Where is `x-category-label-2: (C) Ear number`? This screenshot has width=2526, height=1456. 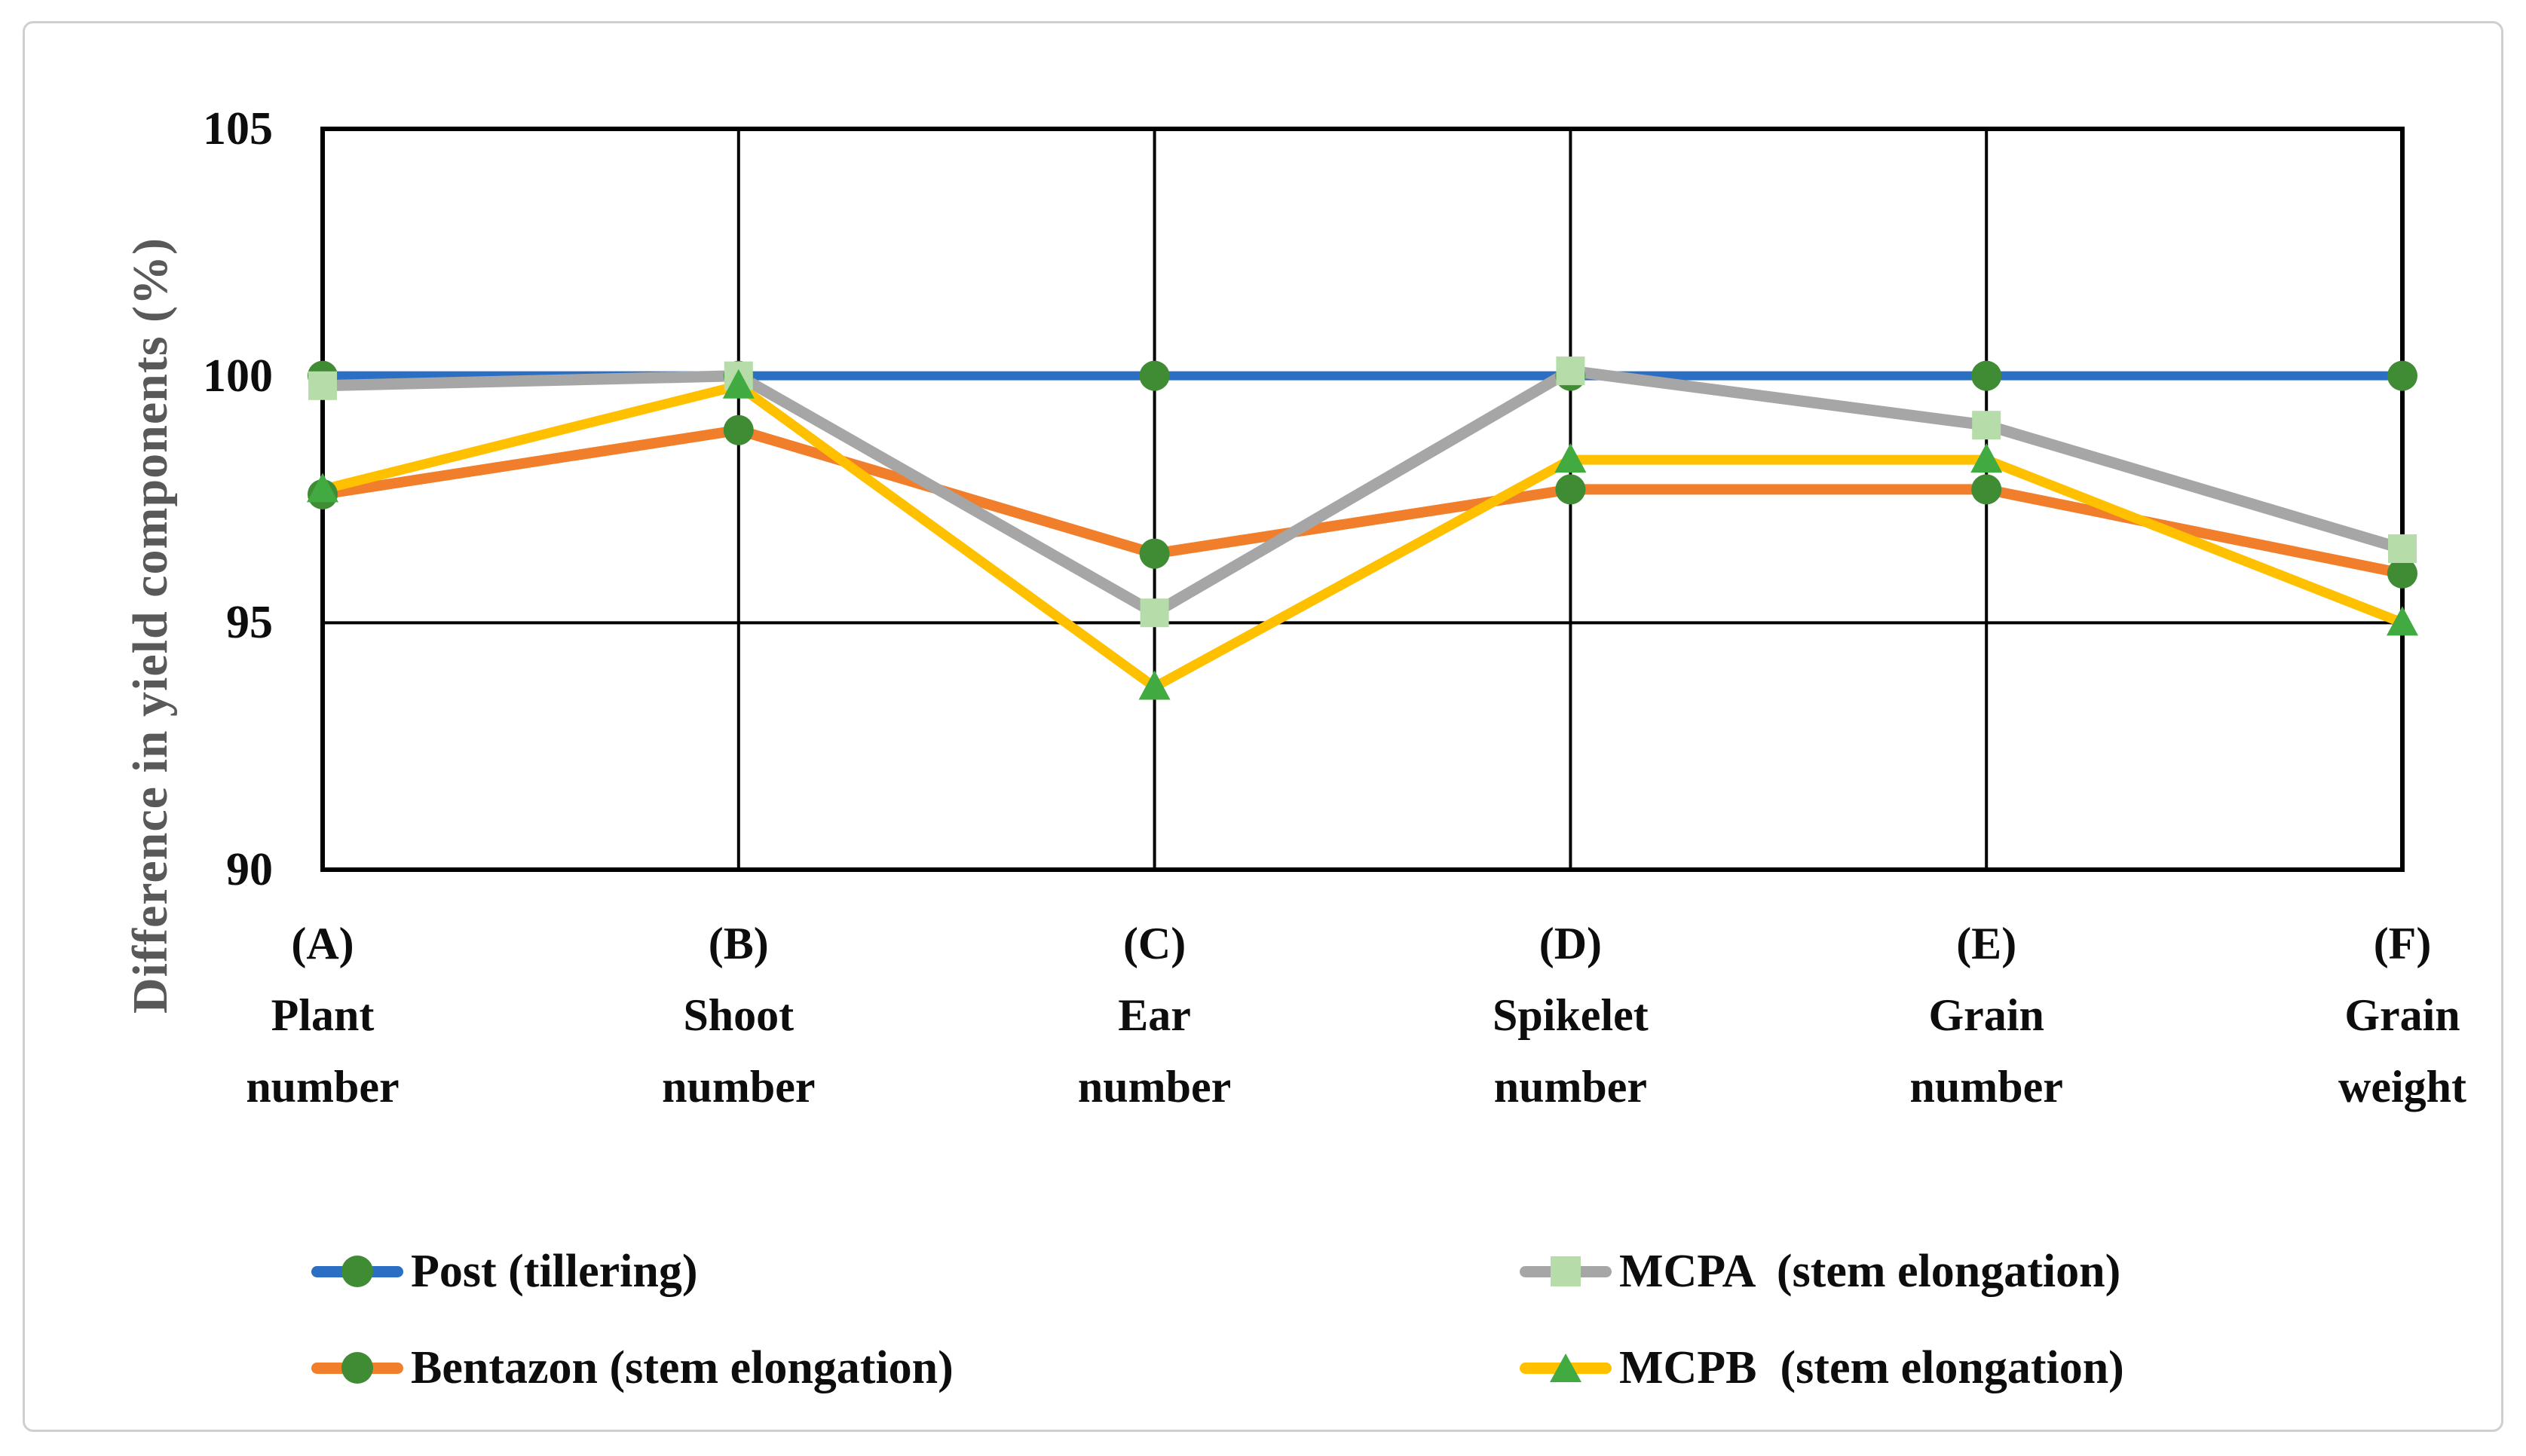 x-category-label-2: (C) Ear number is located at coordinates (1155, 1015).